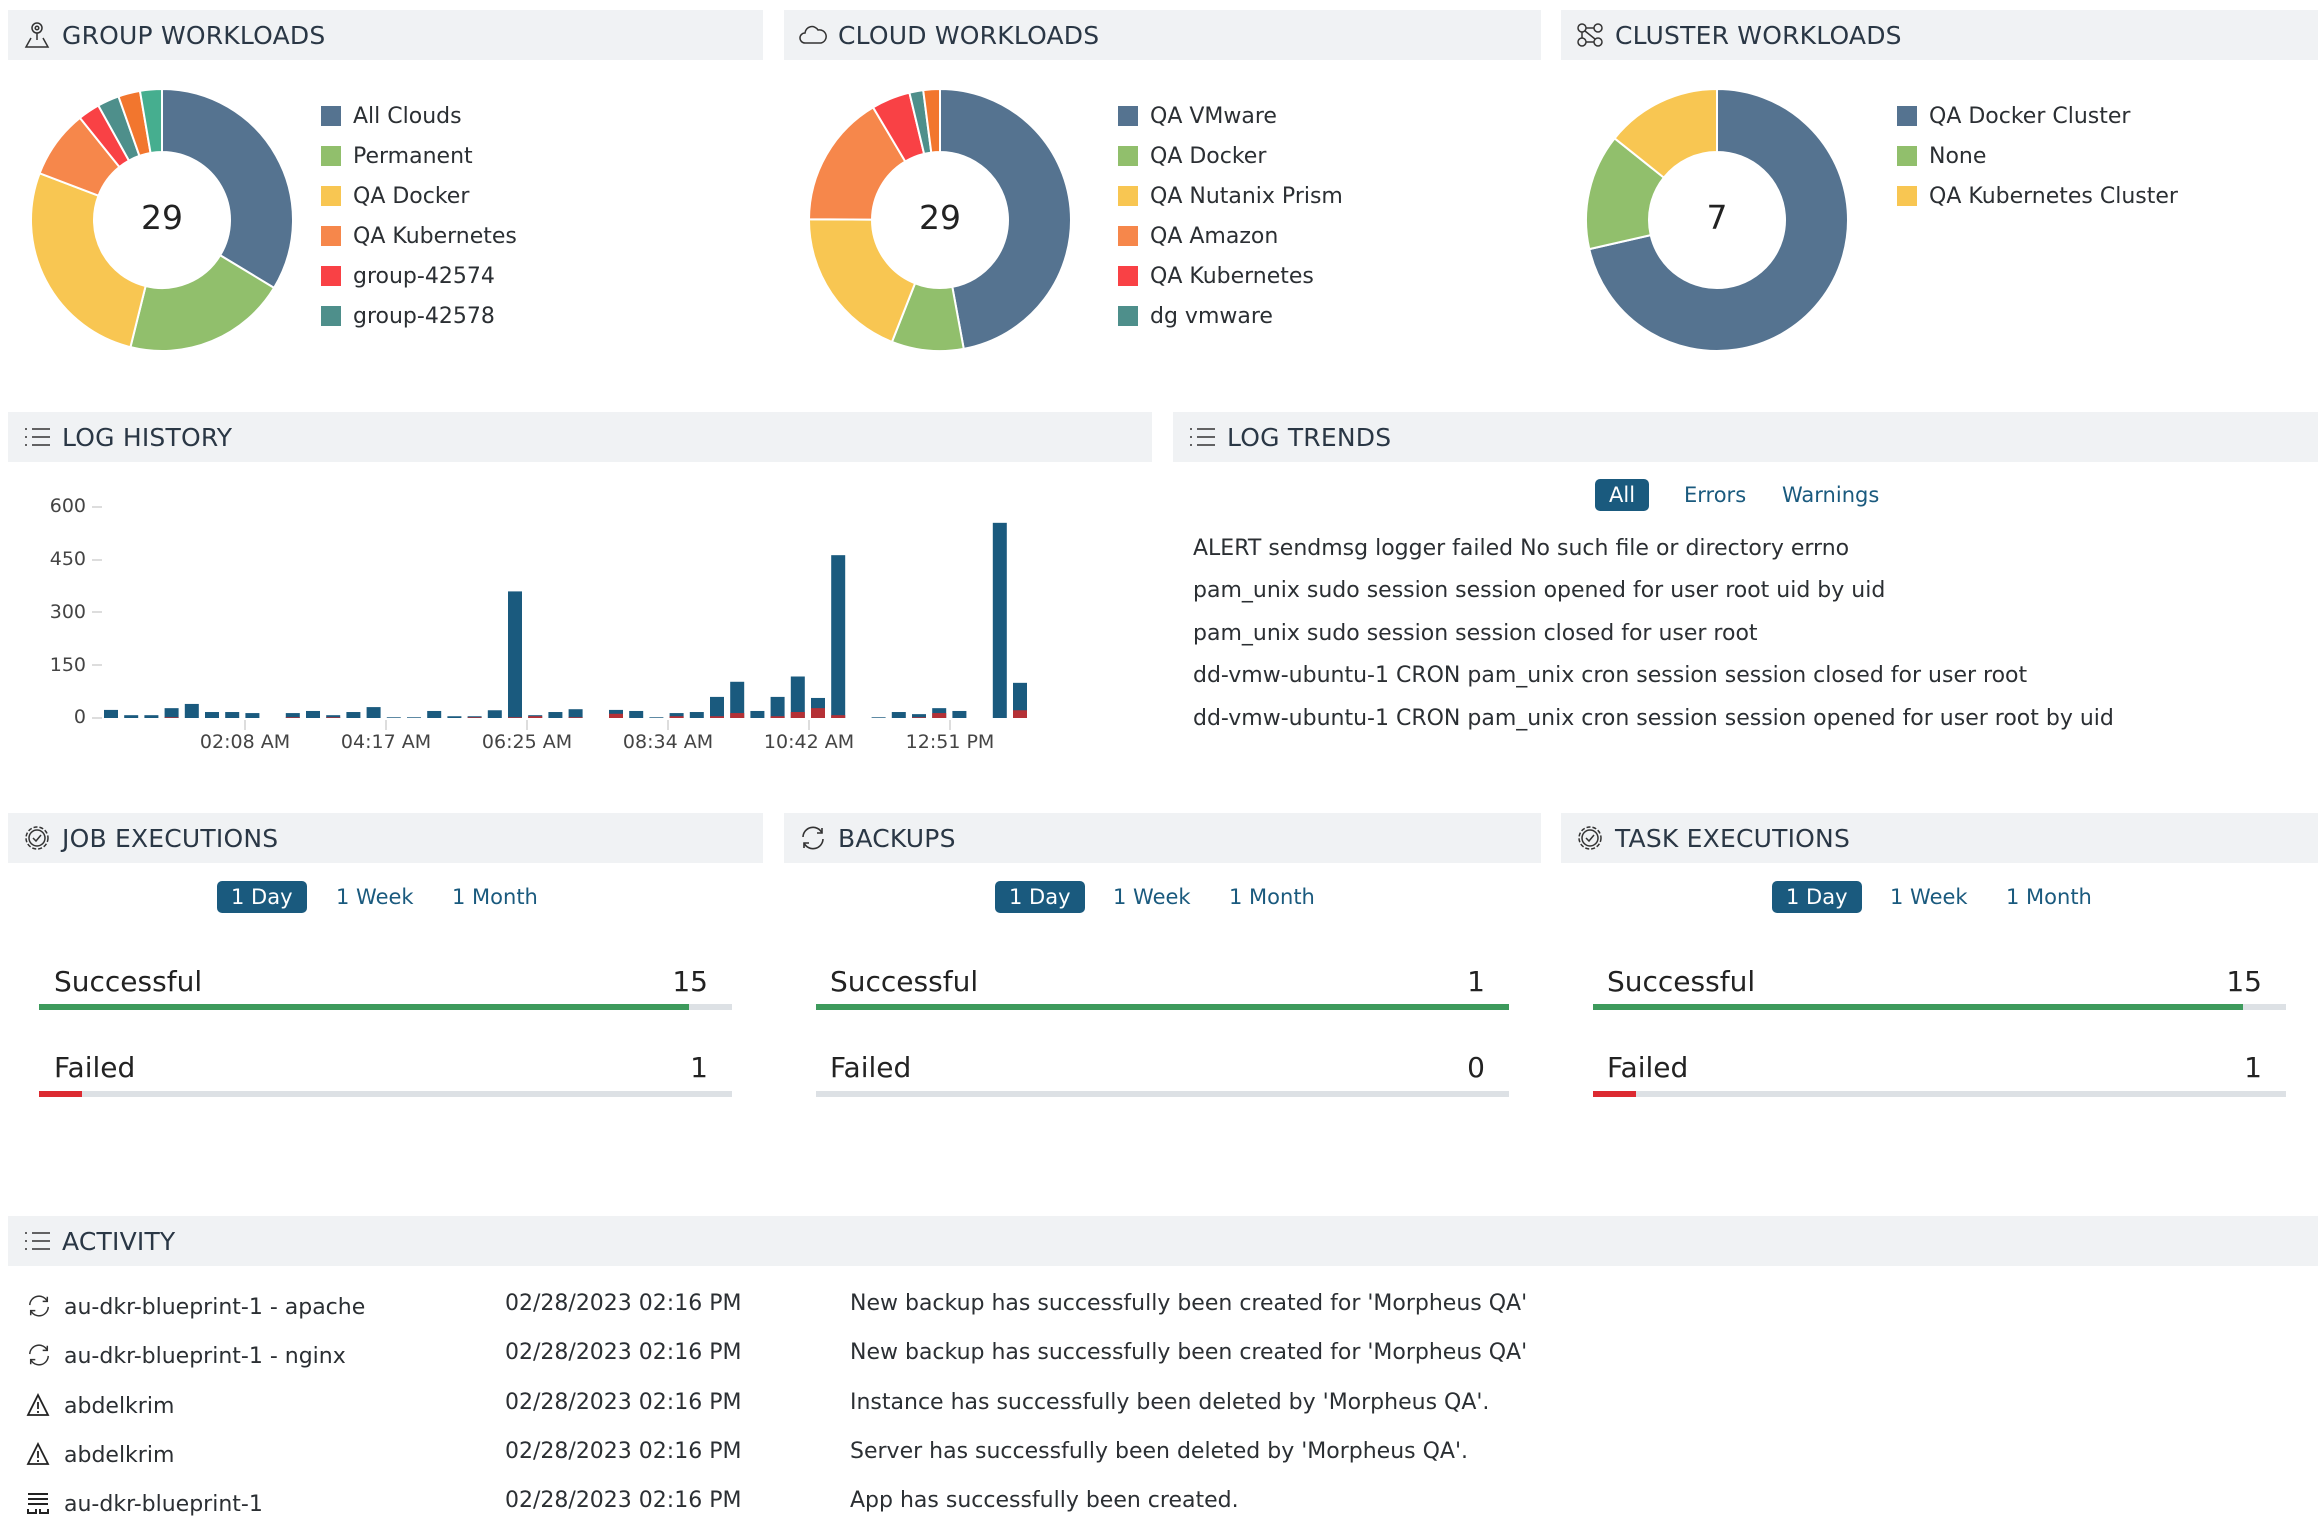 This screenshot has height=1538, width=2320. What do you see at coordinates (2037, 156) in the screenshot?
I see `legend-item: None` at bounding box center [2037, 156].